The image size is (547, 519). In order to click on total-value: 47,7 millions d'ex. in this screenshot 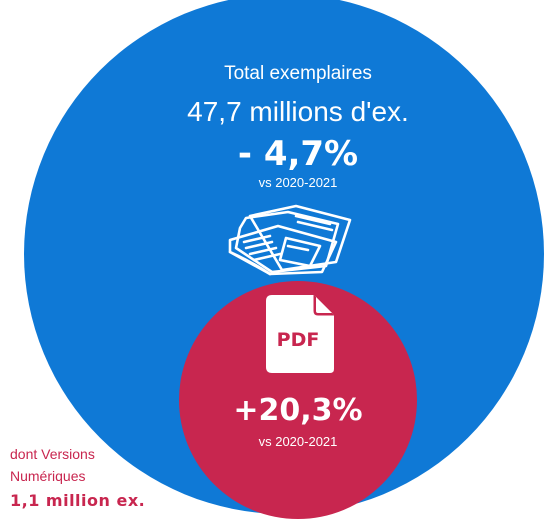, I will do `click(298, 111)`.